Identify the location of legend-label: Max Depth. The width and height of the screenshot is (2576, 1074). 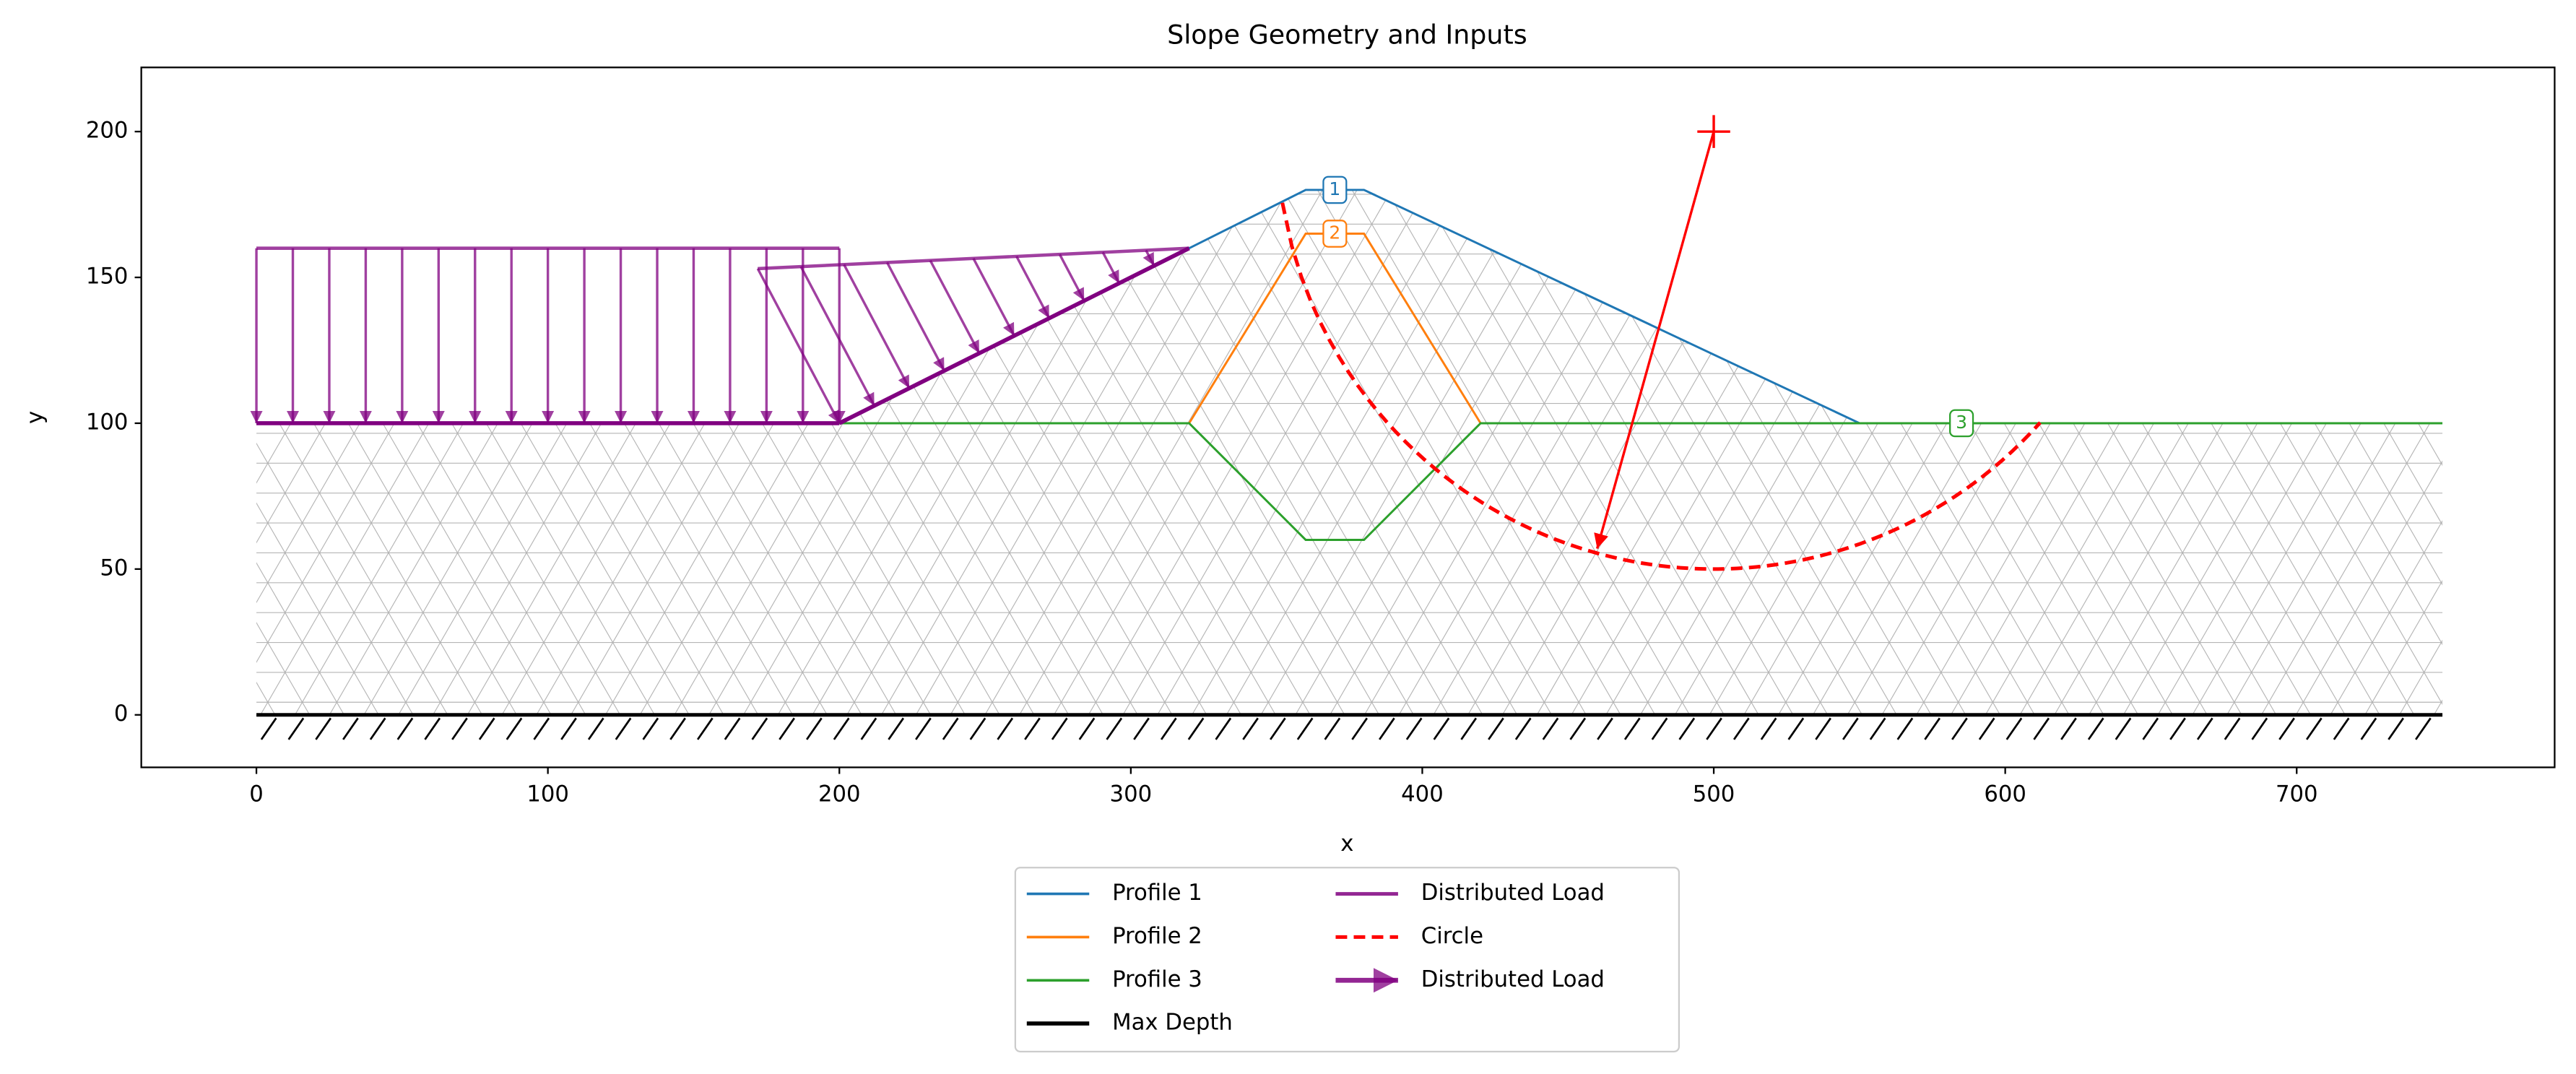
(1172, 1023).